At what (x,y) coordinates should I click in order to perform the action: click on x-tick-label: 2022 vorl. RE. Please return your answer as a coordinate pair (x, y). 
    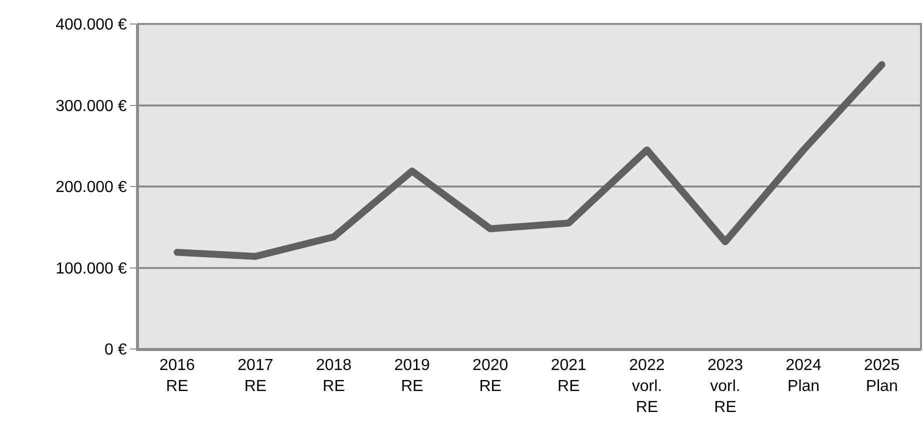
    Looking at the image, I should click on (647, 386).